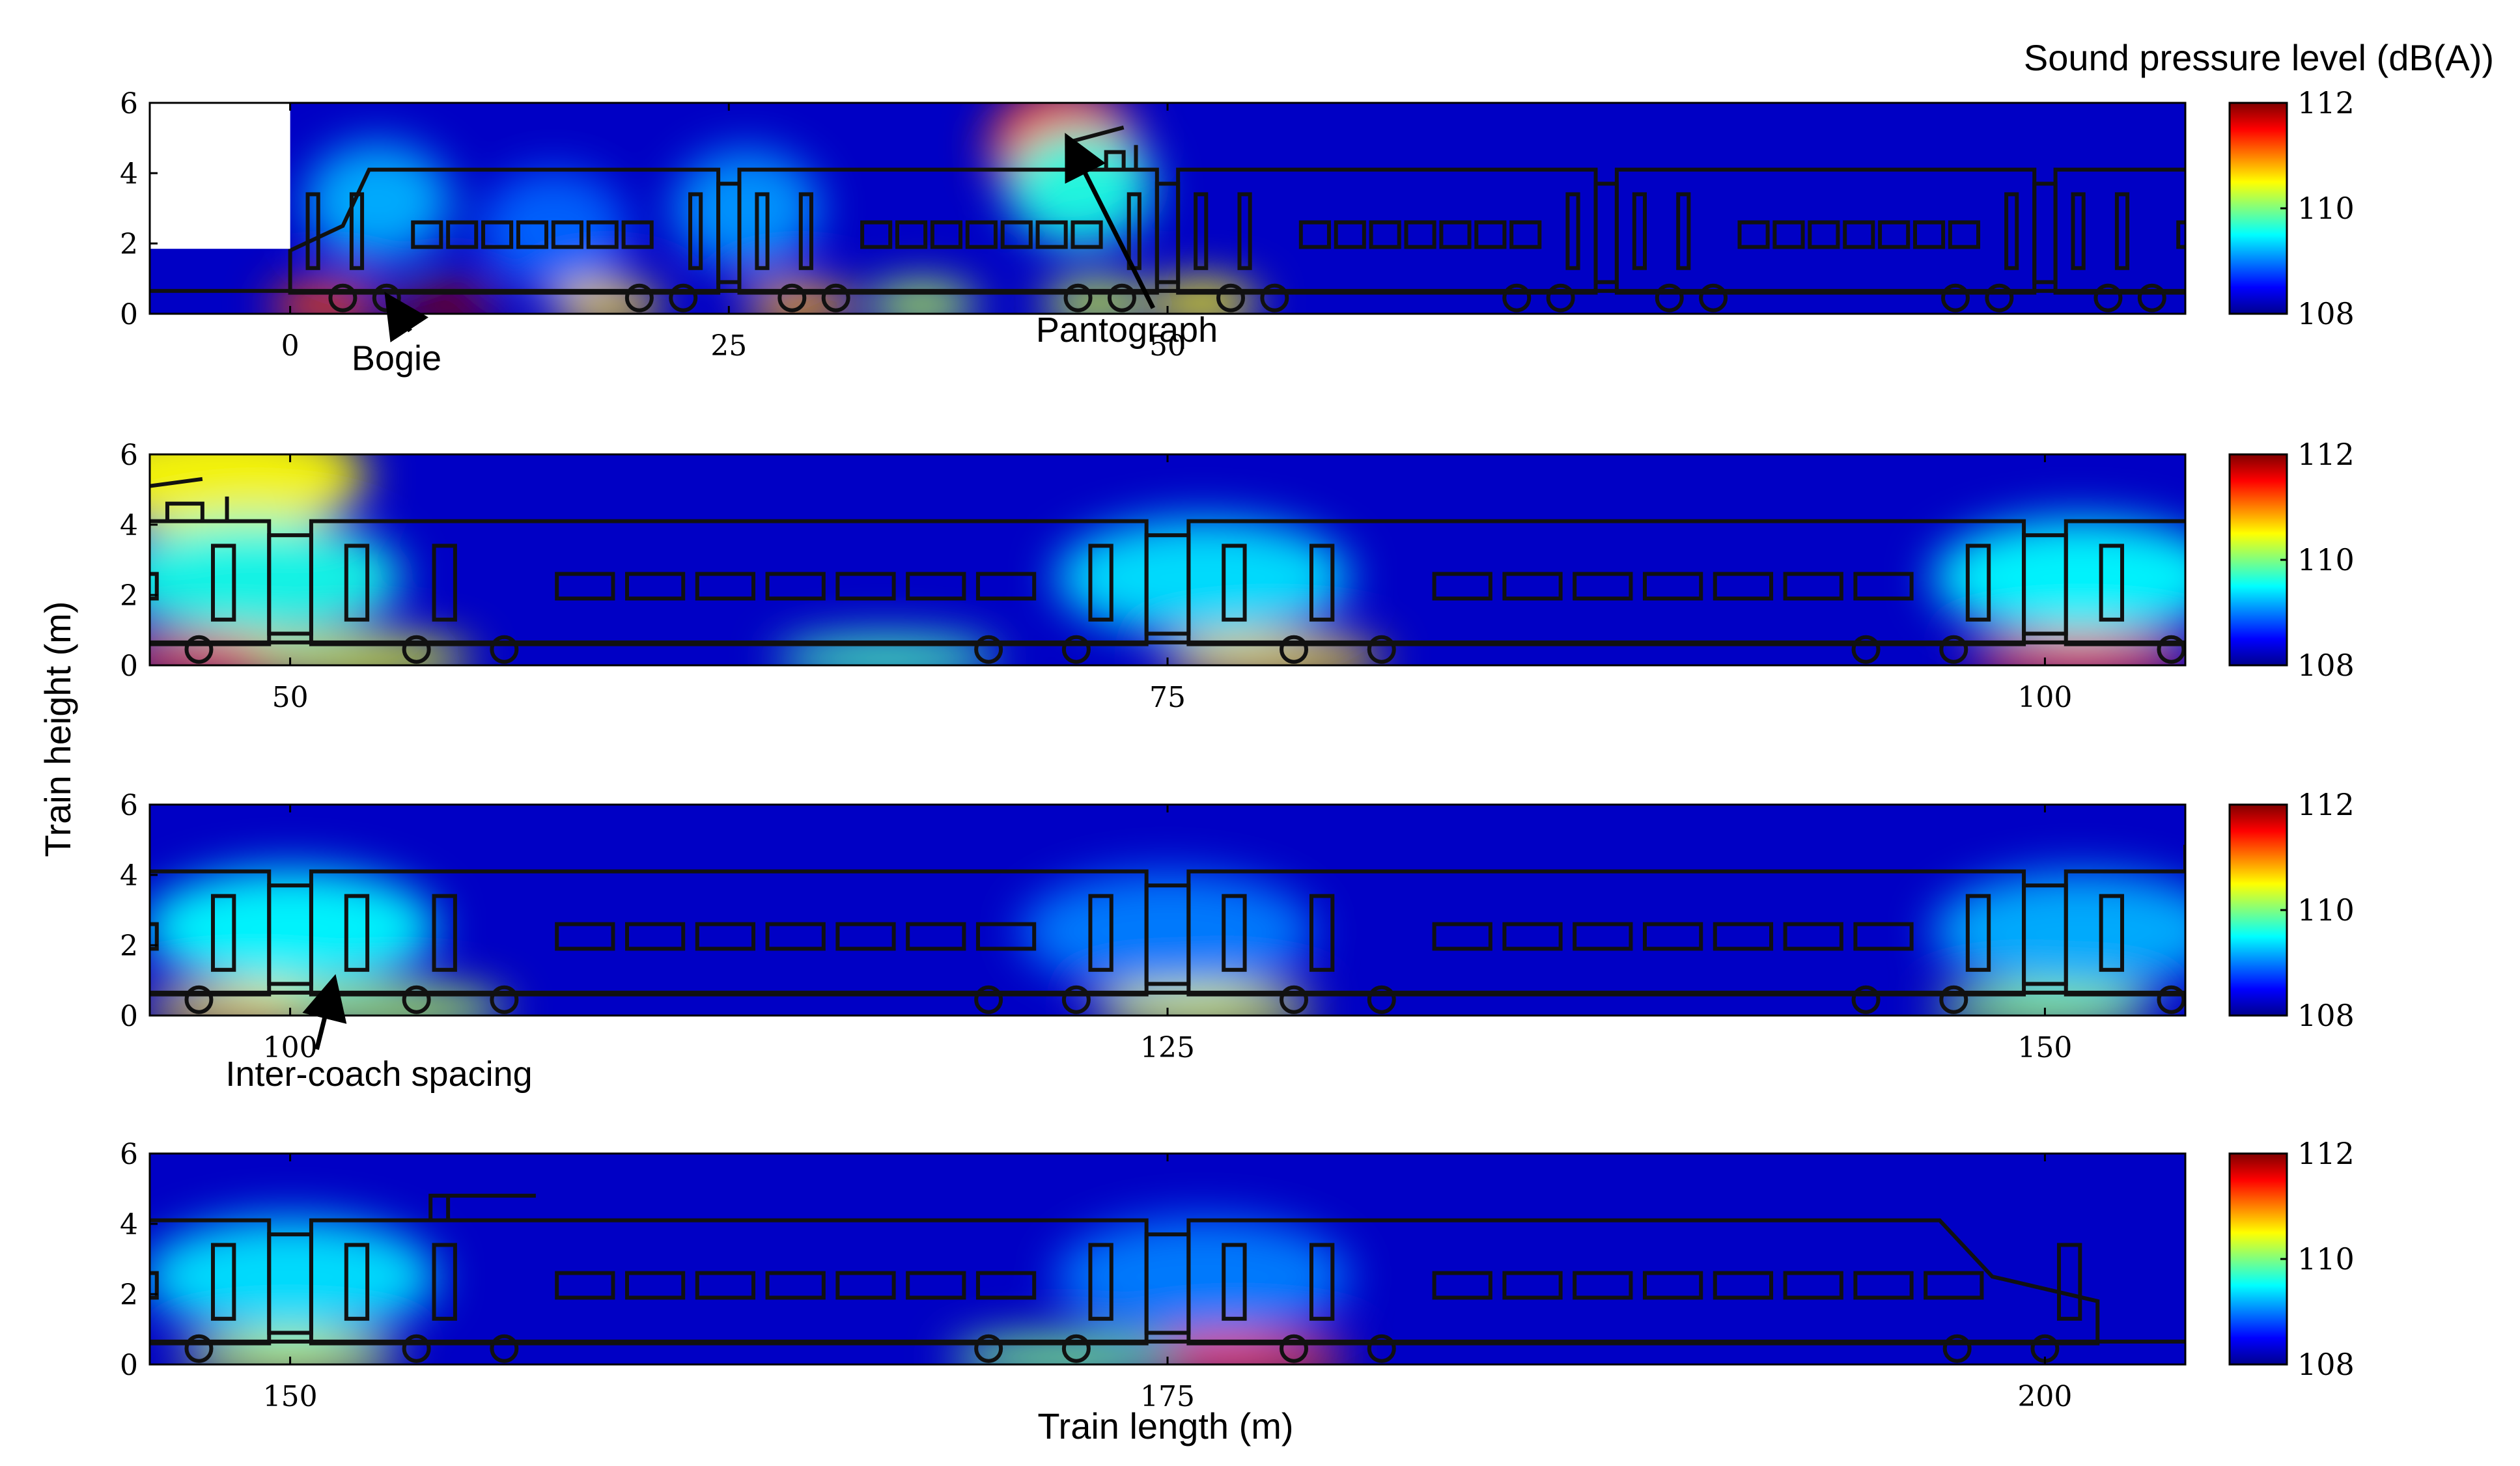 Image resolution: width=2520 pixels, height=1466 pixels. I want to click on x-tick-label: 75, so click(1168, 697).